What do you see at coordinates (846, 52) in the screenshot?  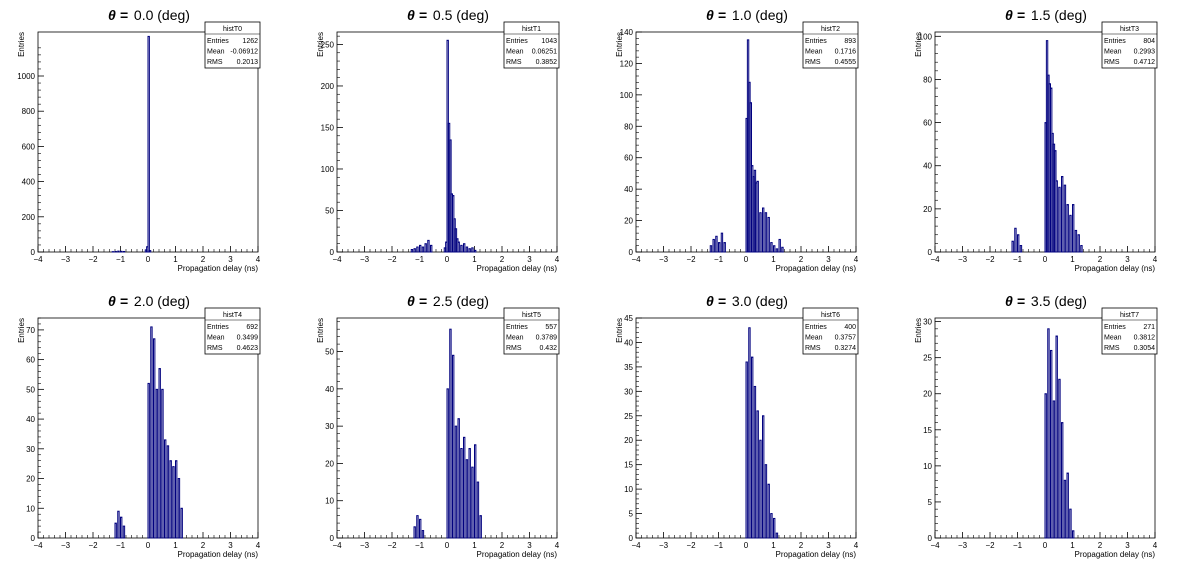 I see `stats-value: 0.1716` at bounding box center [846, 52].